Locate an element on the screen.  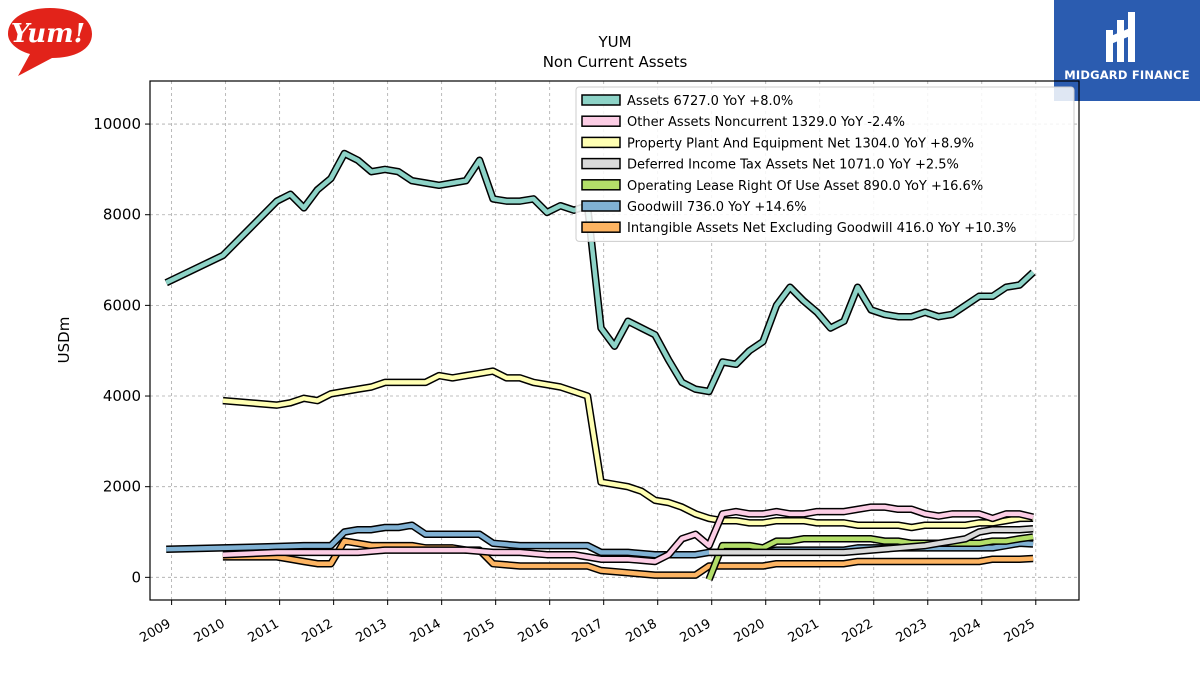
y-tick-label: 10000 is located at coordinates (117, 124).